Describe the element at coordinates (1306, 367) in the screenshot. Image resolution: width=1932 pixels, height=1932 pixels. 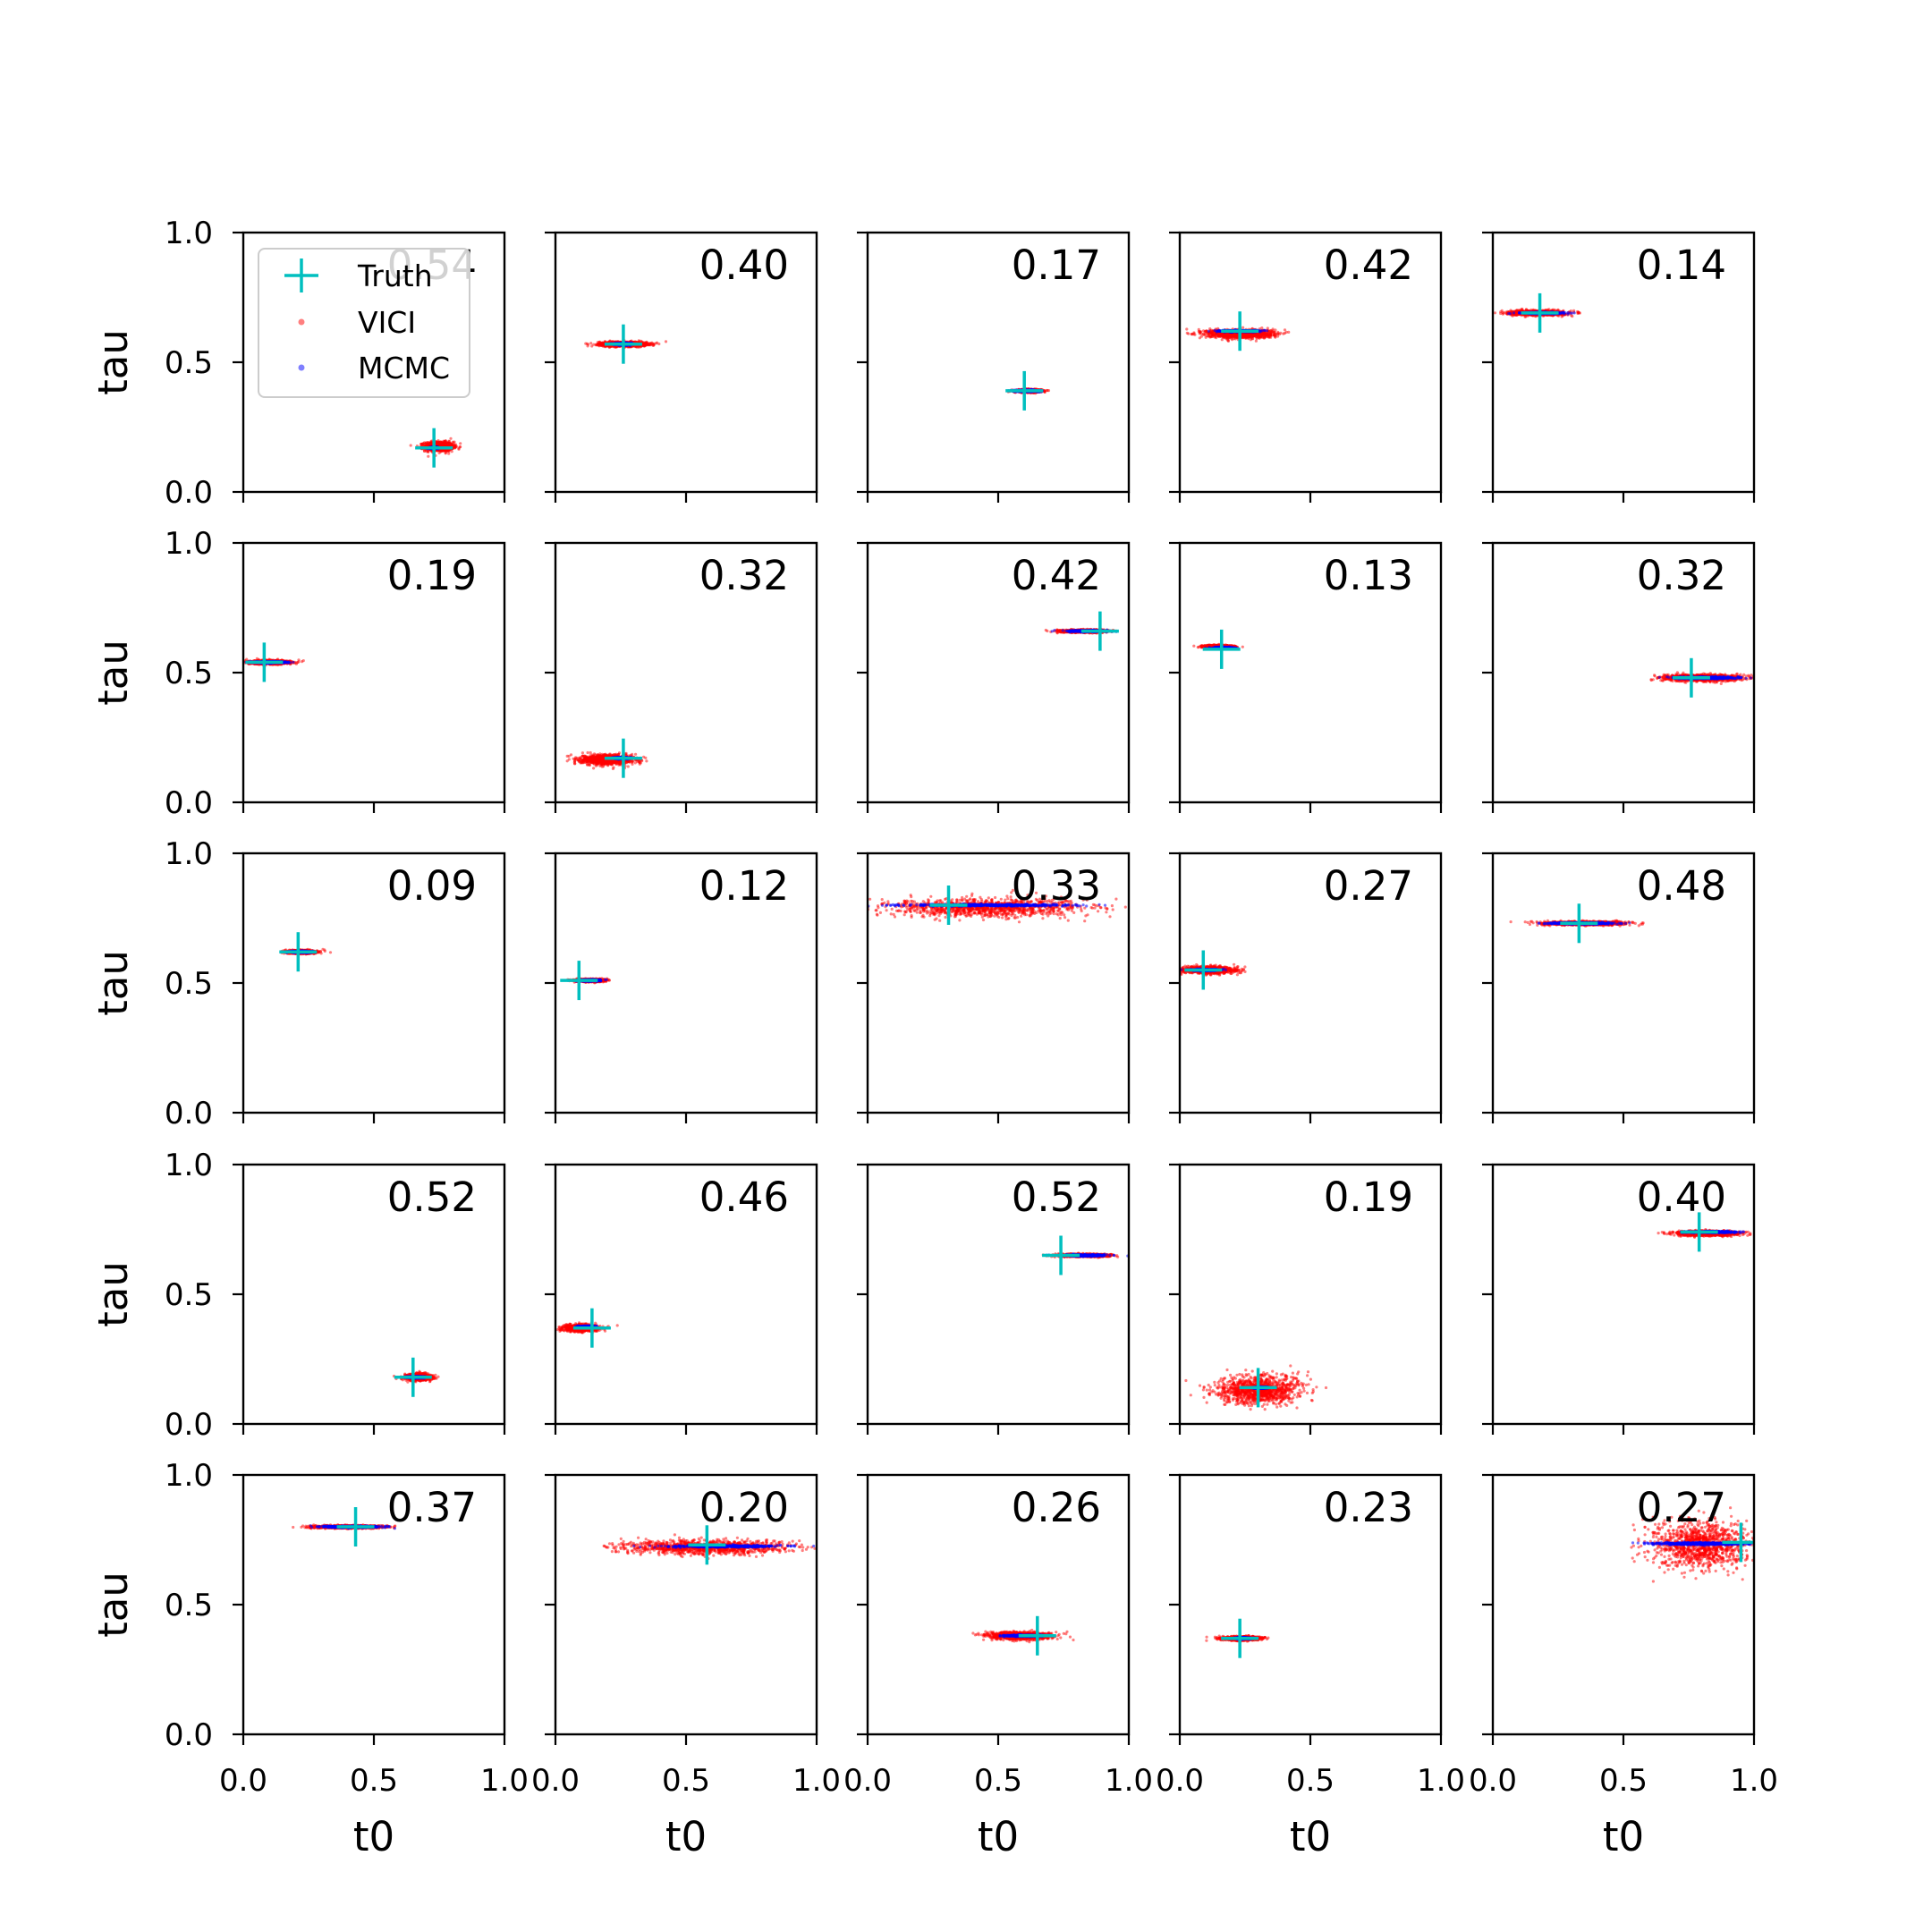
I see `subplot: 0.42` at that location.